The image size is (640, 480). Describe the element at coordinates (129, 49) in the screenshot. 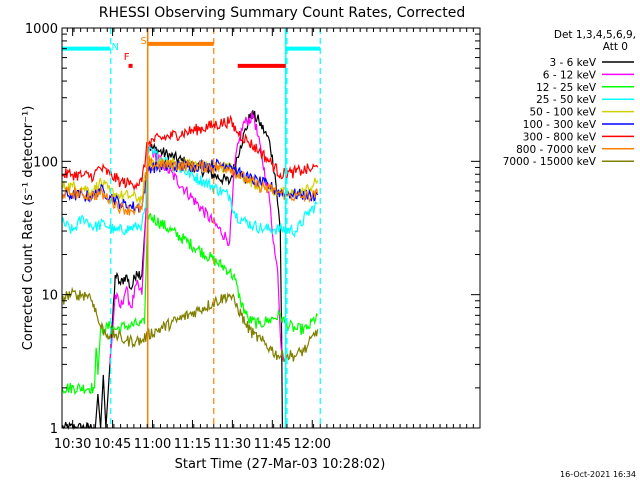

I see `state-bar-labels: NFS` at that location.